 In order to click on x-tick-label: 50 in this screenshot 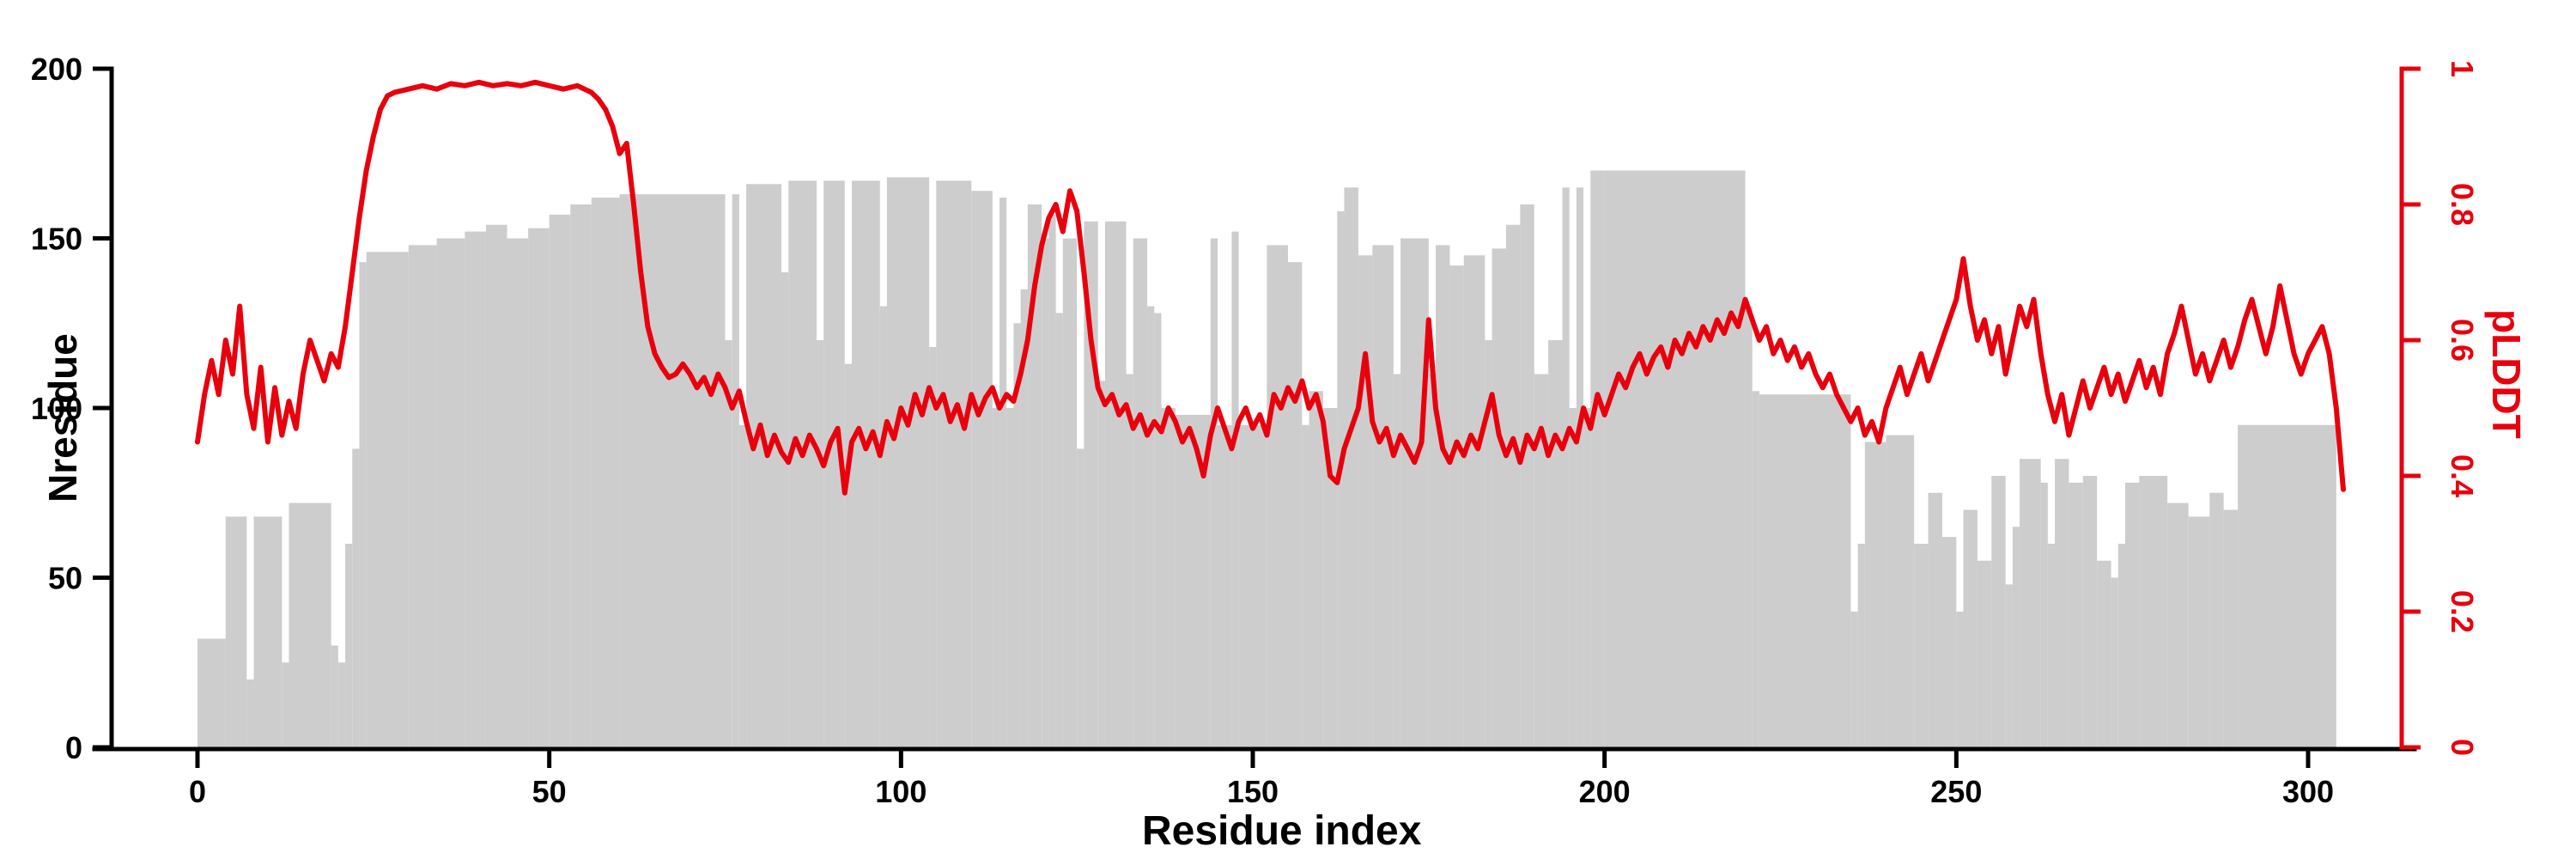, I will do `click(550, 791)`.